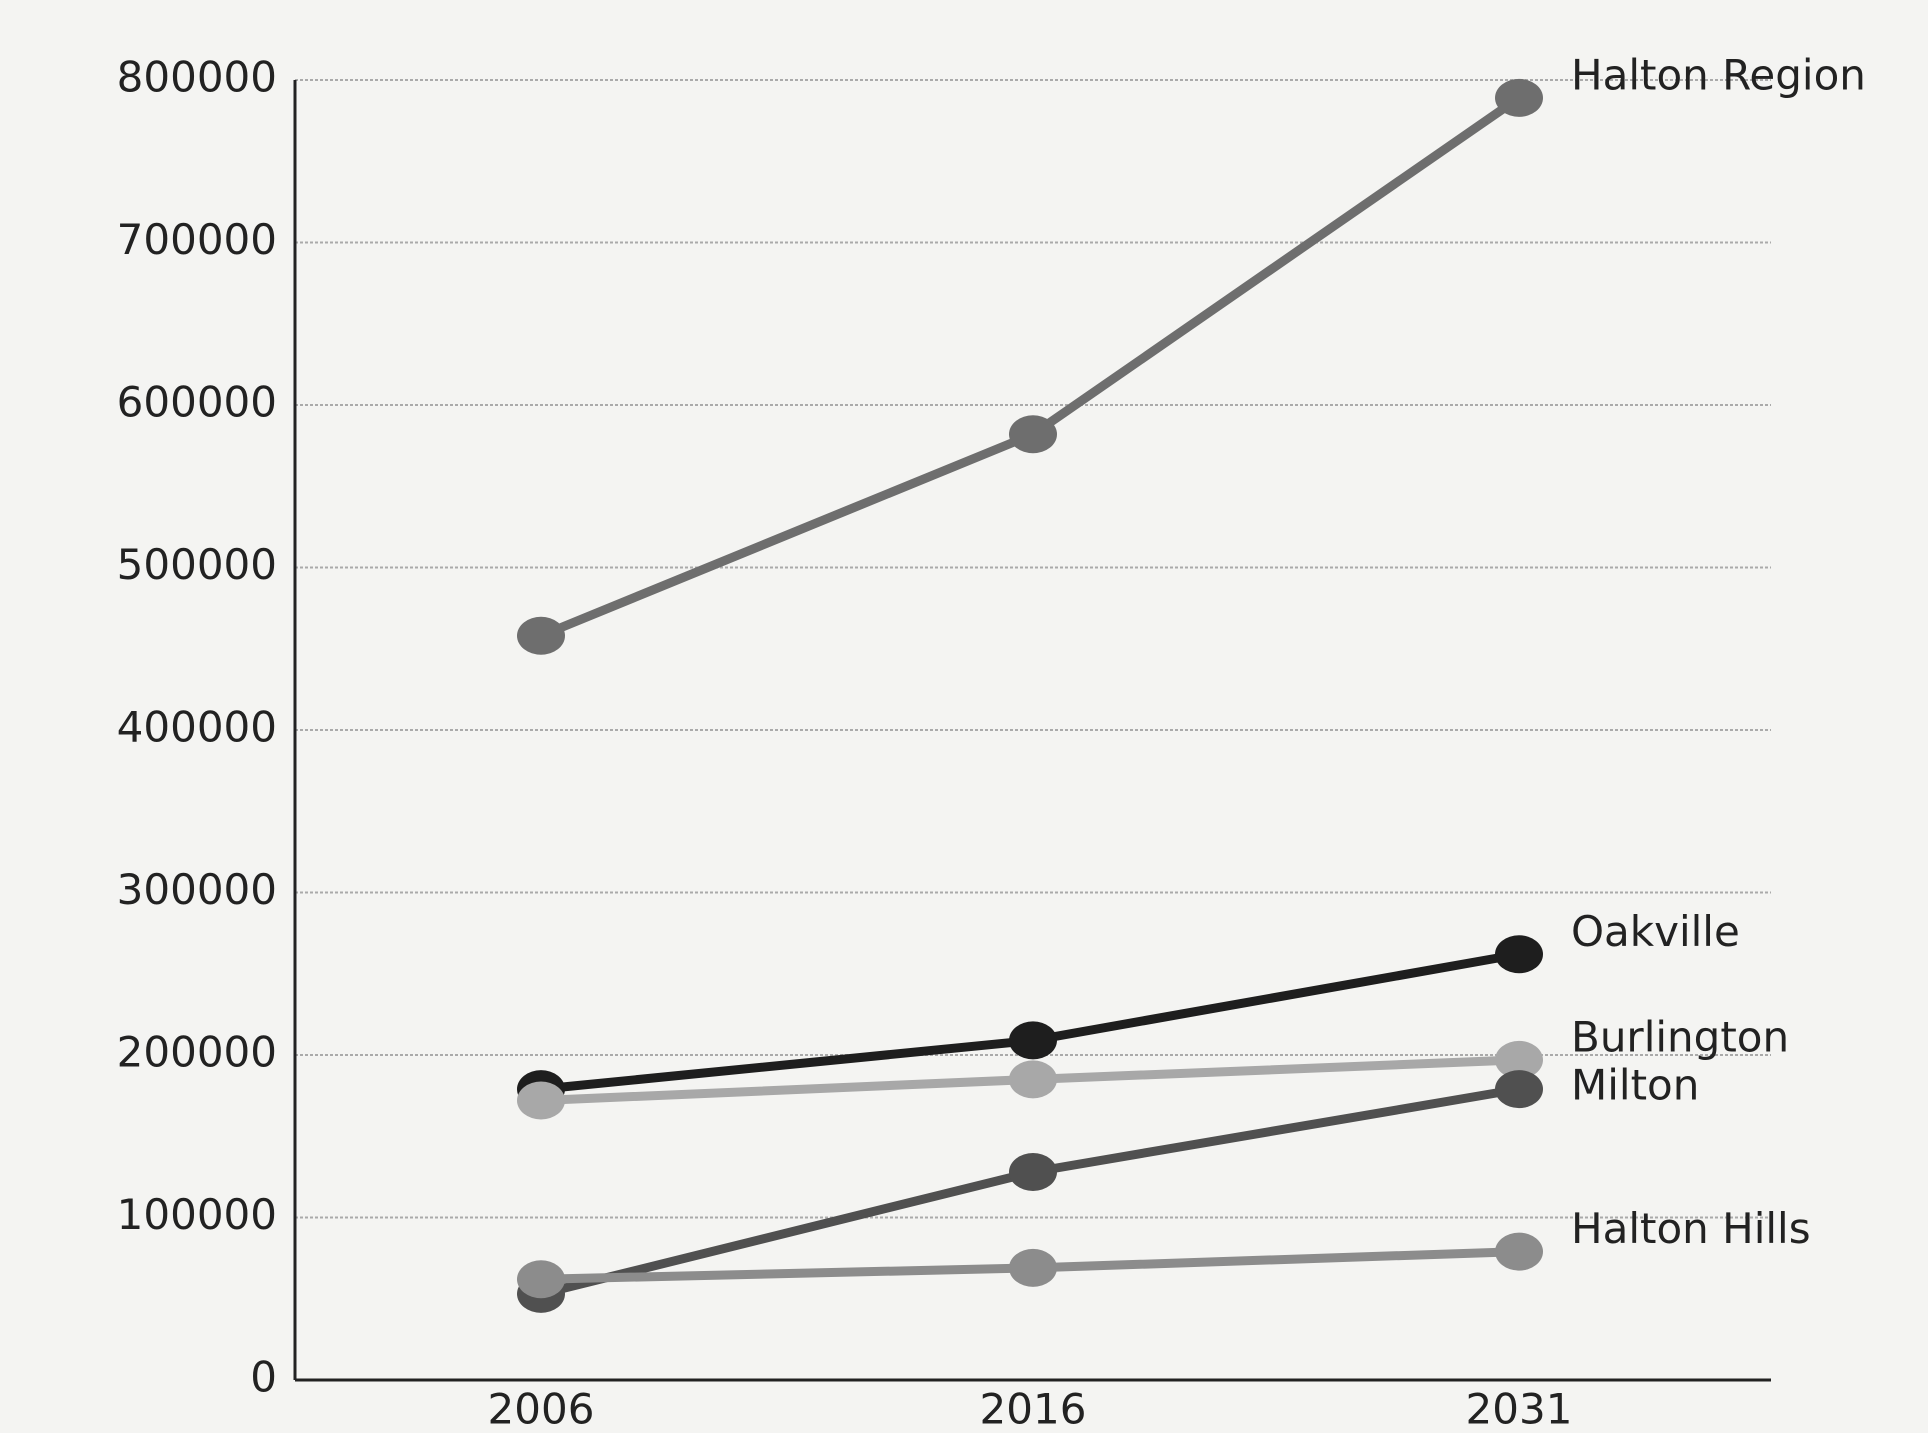 This screenshot has height=1433, width=1928. I want to click on y-tick-label: 800000, so click(197, 77).